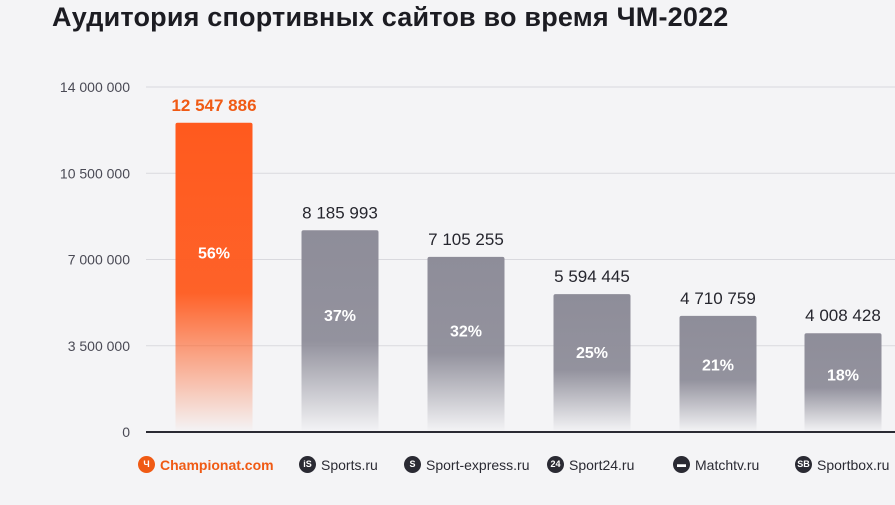  What do you see at coordinates (843, 376) in the screenshot?
I see `bar-percent-label: 18%` at bounding box center [843, 376].